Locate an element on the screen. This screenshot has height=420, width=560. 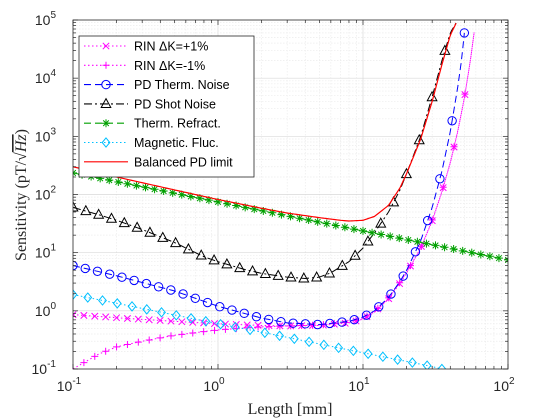
legend-label: RIN ΔK=+1% is located at coordinates (171, 47).